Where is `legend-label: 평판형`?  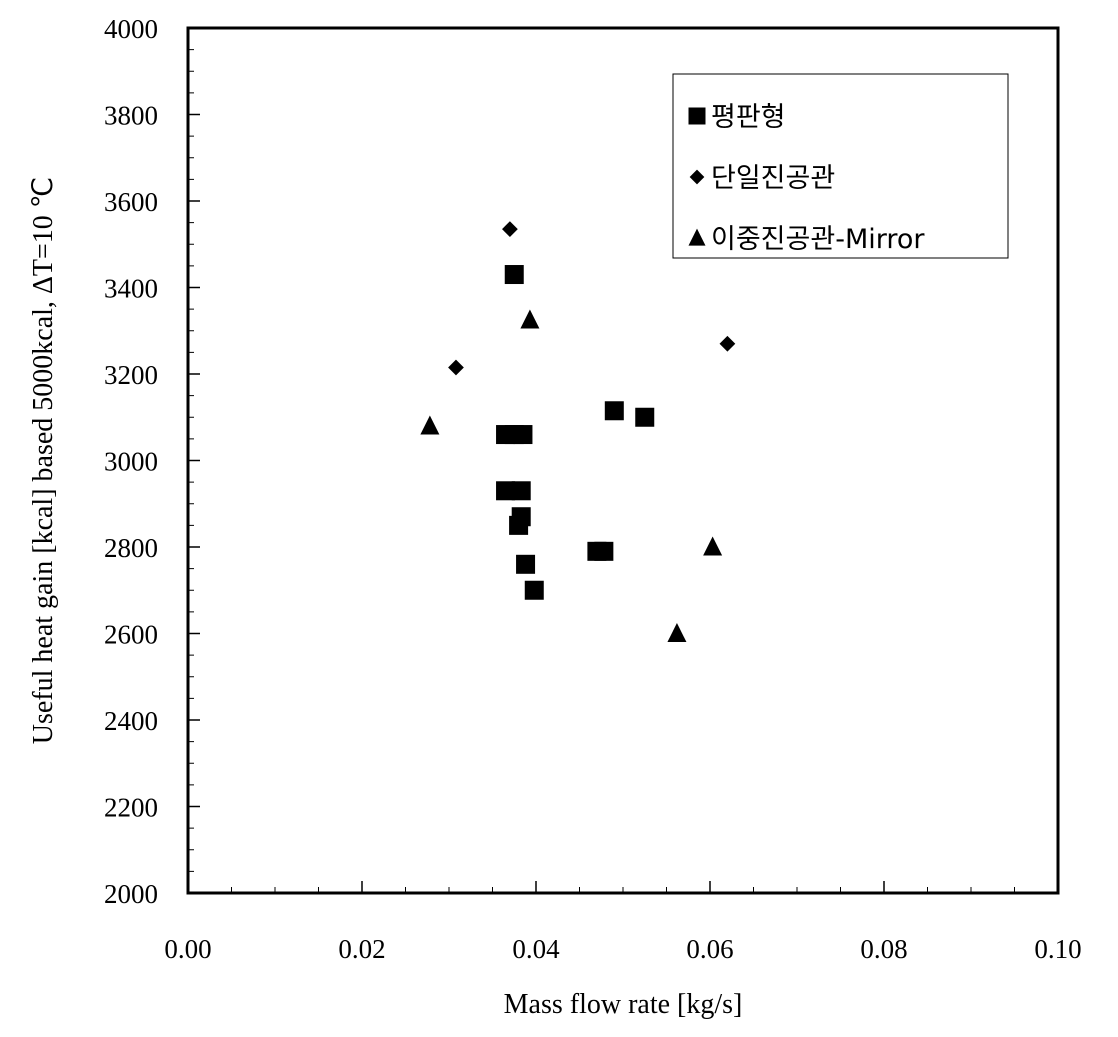
legend-label: 평판형 is located at coordinates (748, 117).